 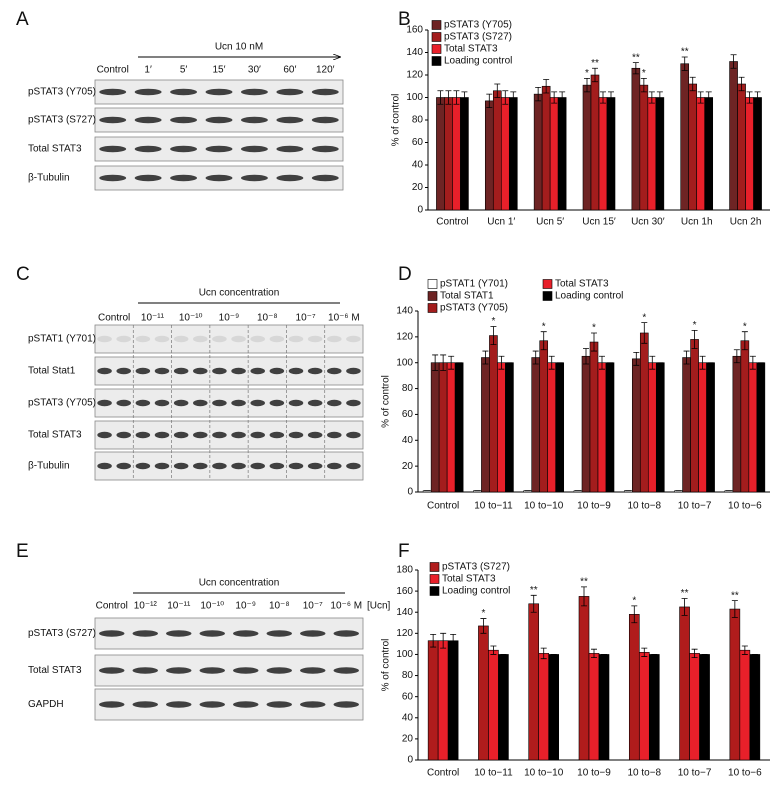 What do you see at coordinates (239, 293) in the screenshot?
I see `blot-header: Ucn concentration` at bounding box center [239, 293].